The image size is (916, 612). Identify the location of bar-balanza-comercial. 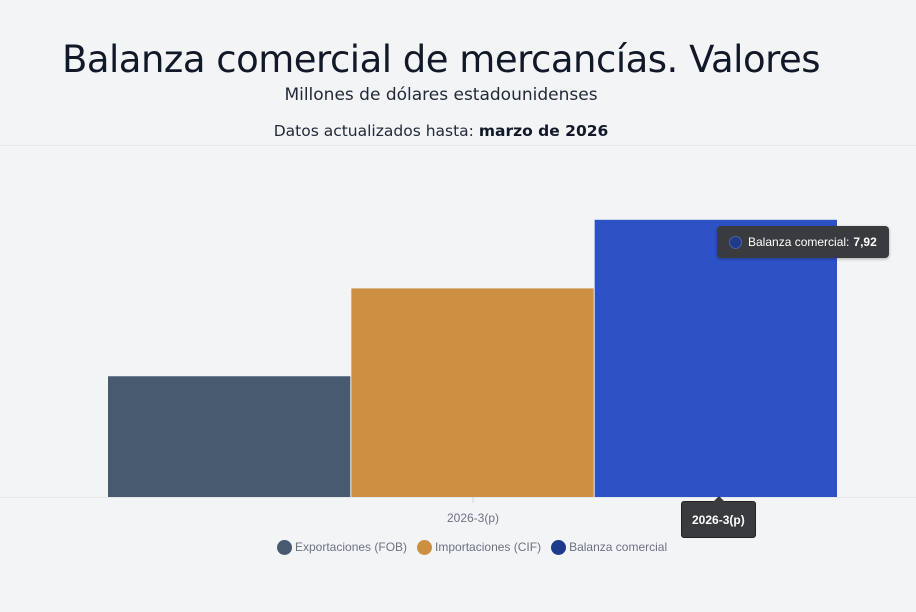
(715, 358).